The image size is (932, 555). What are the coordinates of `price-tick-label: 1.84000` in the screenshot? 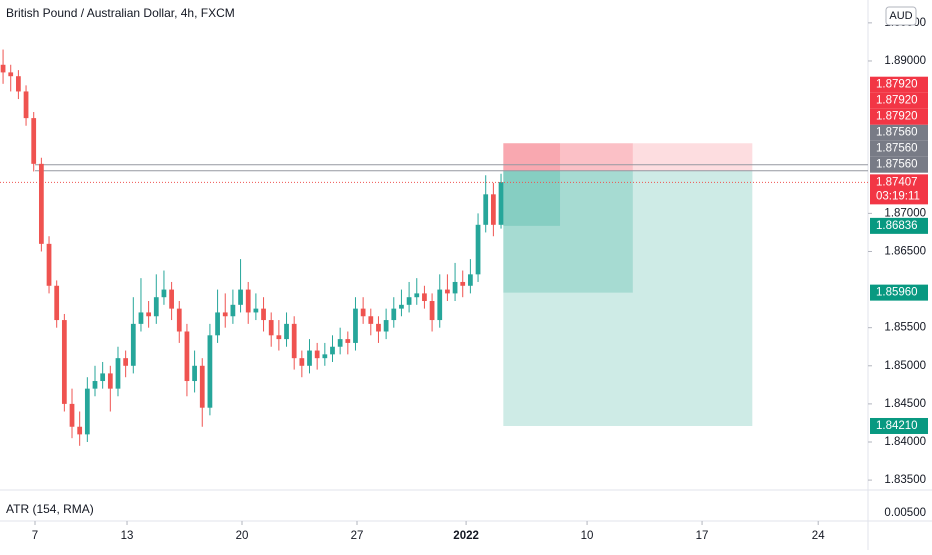 It's located at (905, 442).